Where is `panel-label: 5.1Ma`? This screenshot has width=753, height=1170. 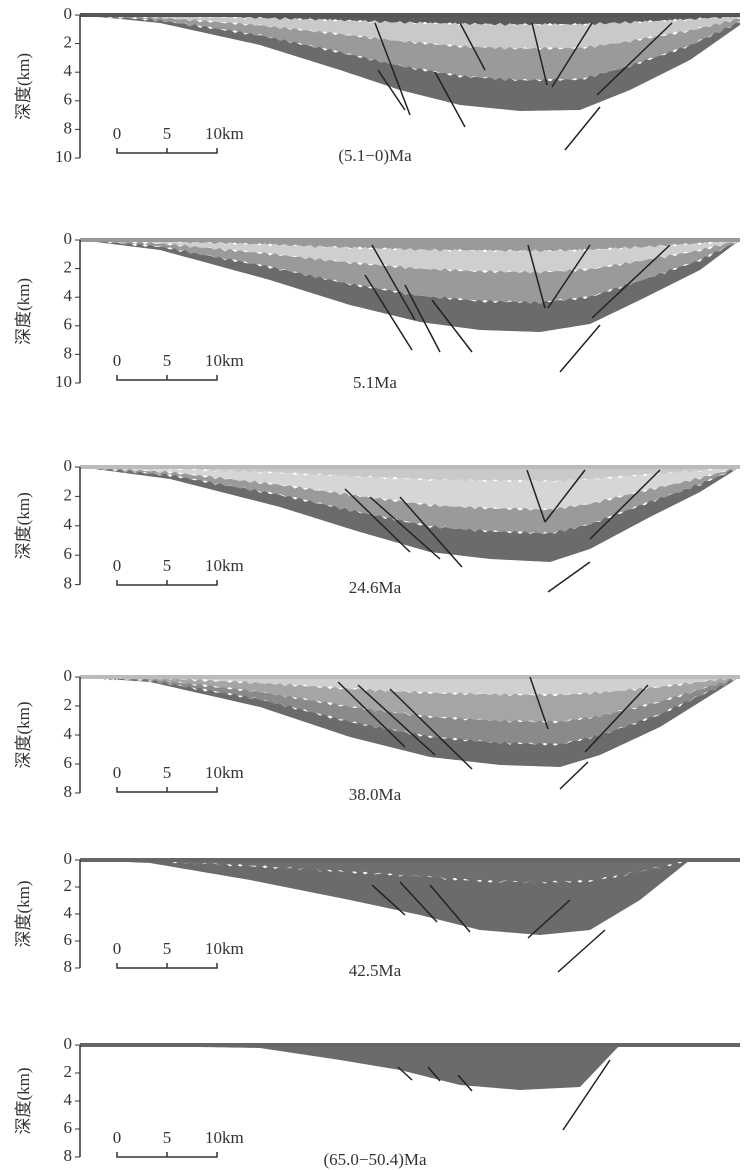
panel-label: 5.1Ma is located at coordinates (375, 382).